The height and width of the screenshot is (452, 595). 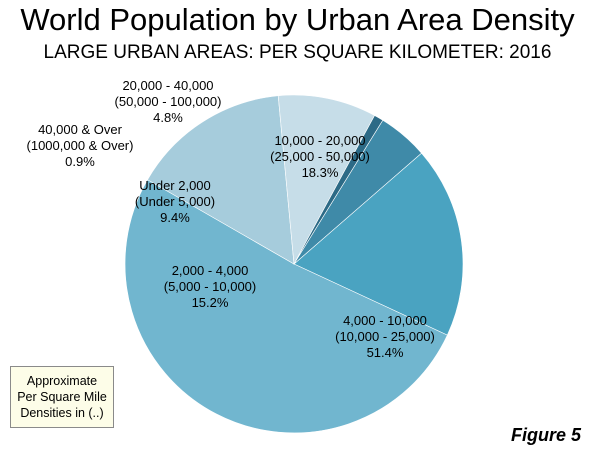 I want to click on slice-percent: 0.9%, so click(x=80, y=161).